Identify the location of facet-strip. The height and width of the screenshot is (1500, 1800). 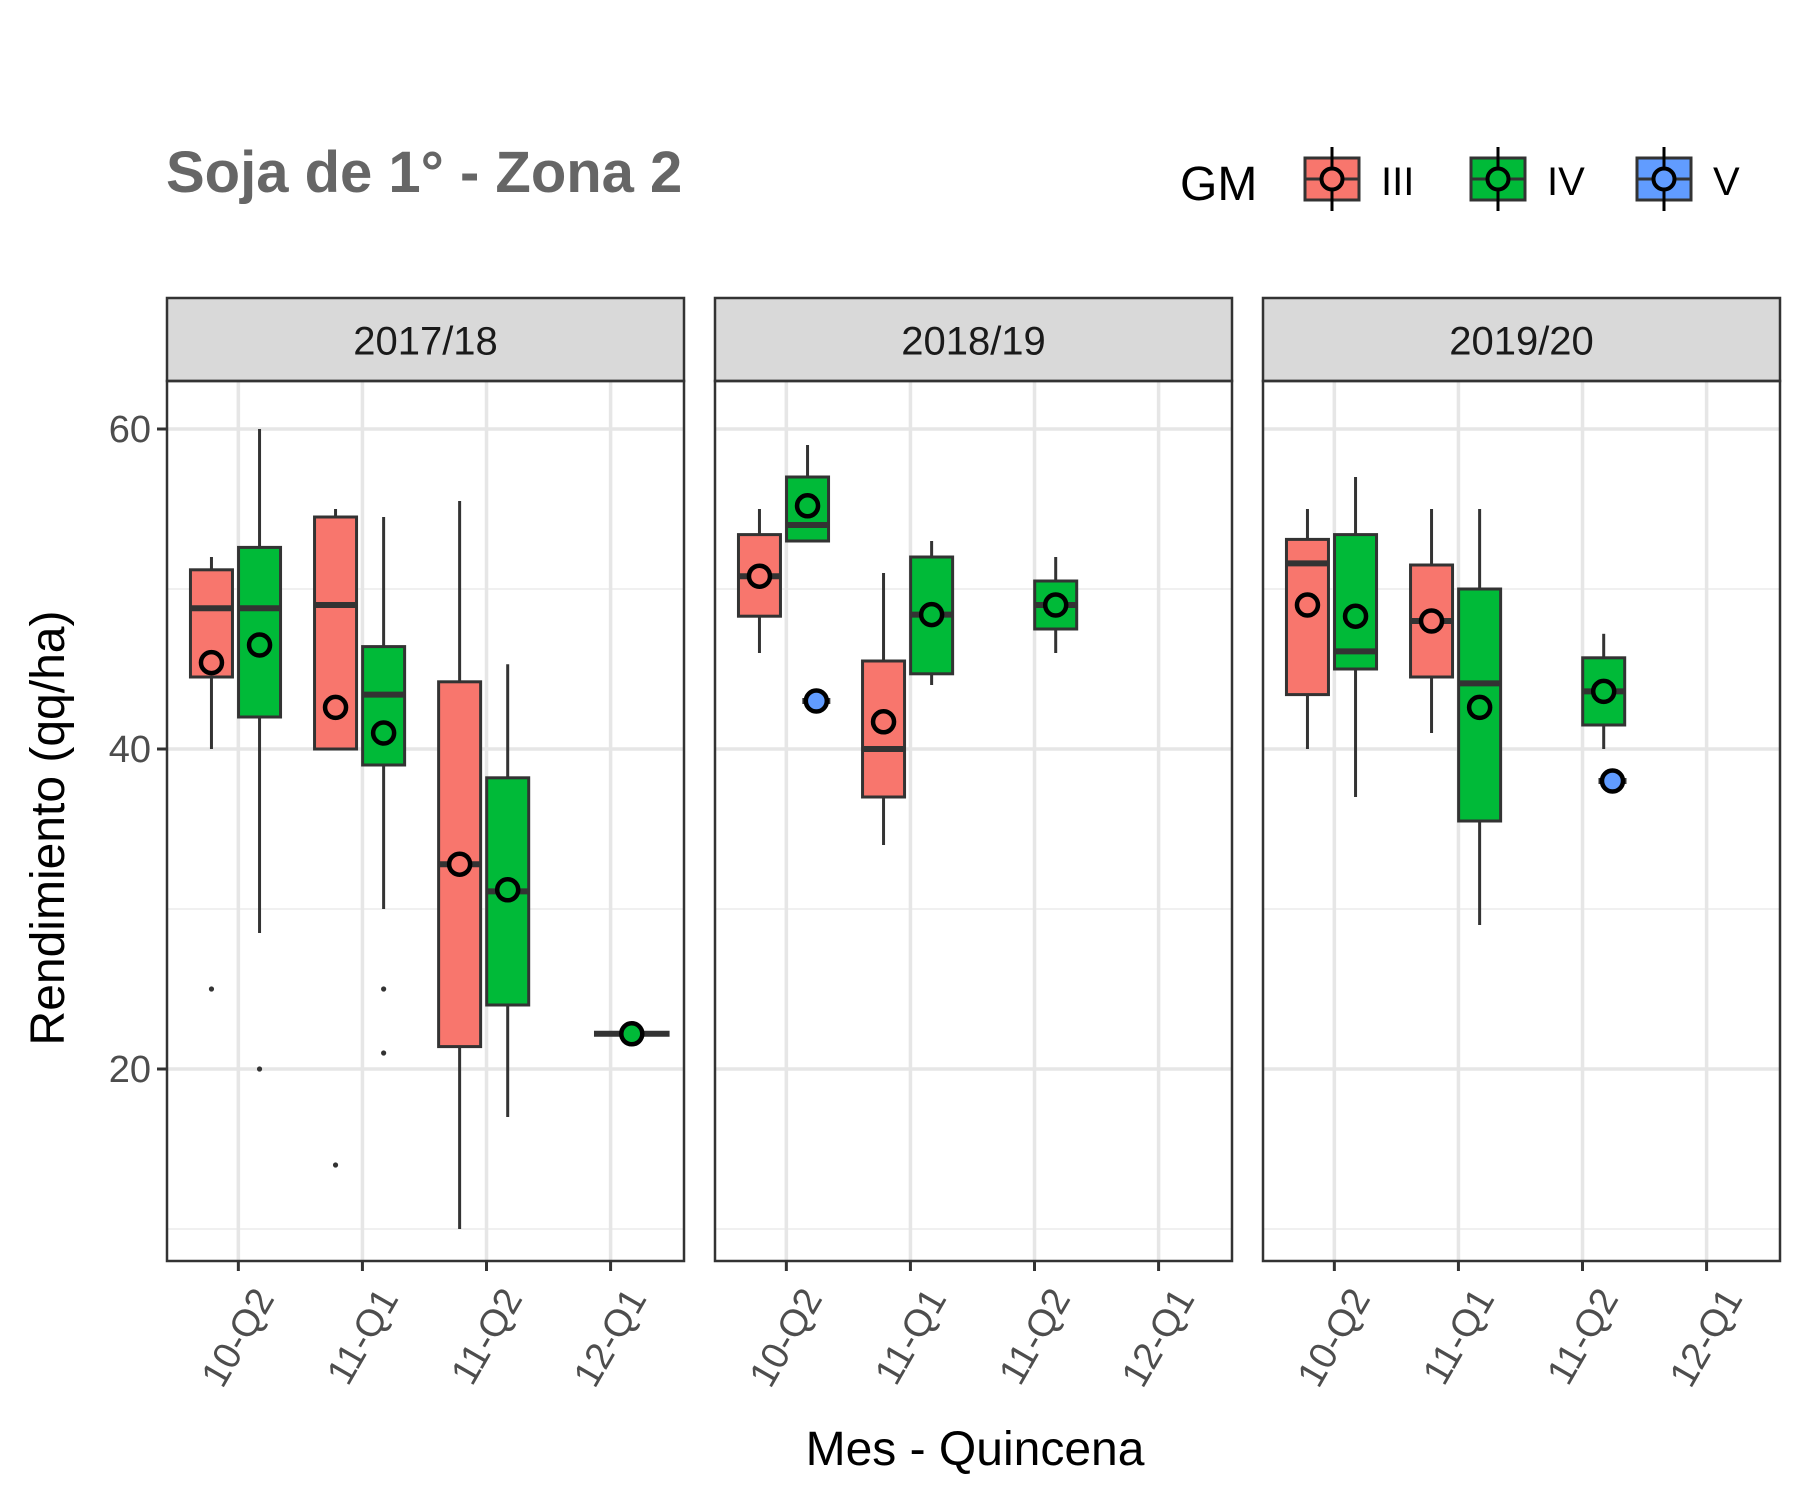
(425, 339).